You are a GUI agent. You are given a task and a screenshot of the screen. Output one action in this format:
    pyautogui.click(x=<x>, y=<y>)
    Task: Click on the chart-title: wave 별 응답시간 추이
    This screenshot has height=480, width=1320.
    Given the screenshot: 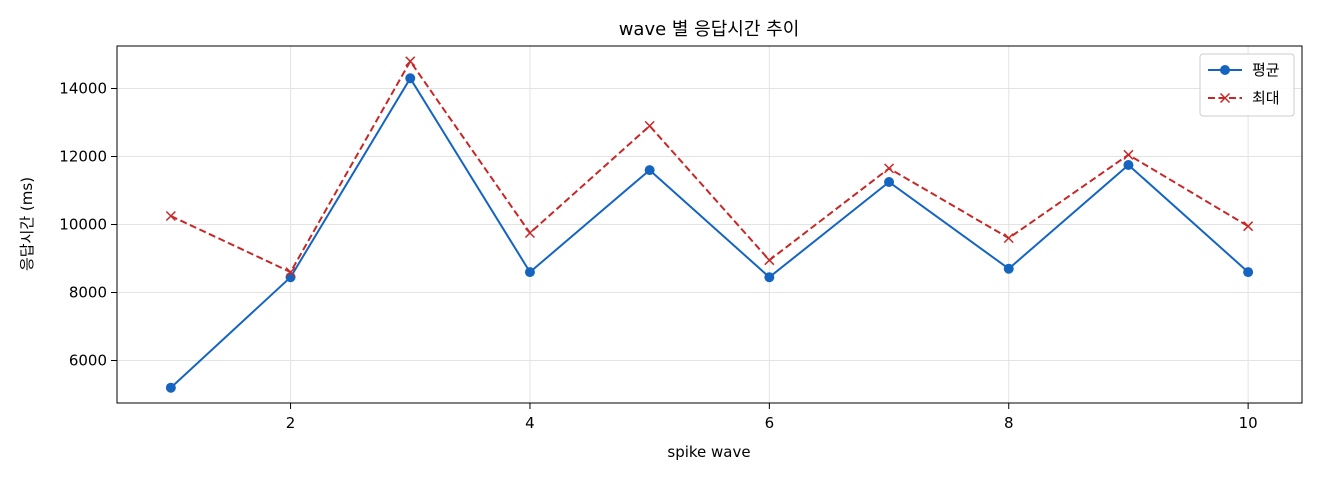 What is the action you would take?
    pyautogui.click(x=709, y=29)
    